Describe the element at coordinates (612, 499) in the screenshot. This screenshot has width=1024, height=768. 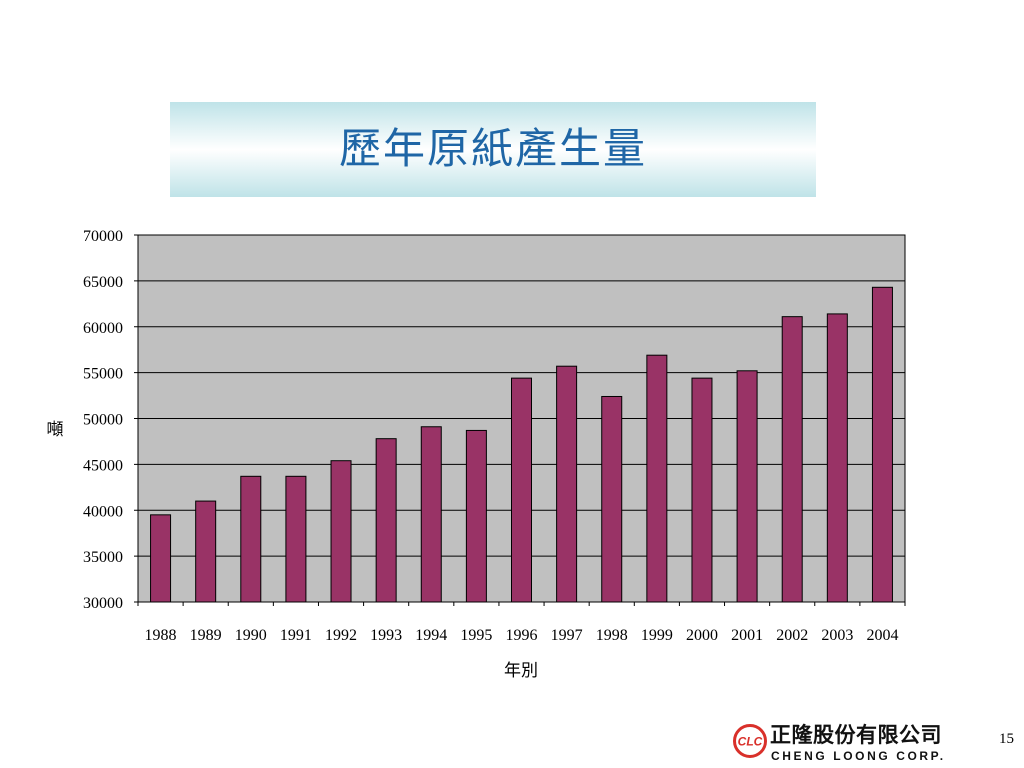
I see `bar-1998` at that location.